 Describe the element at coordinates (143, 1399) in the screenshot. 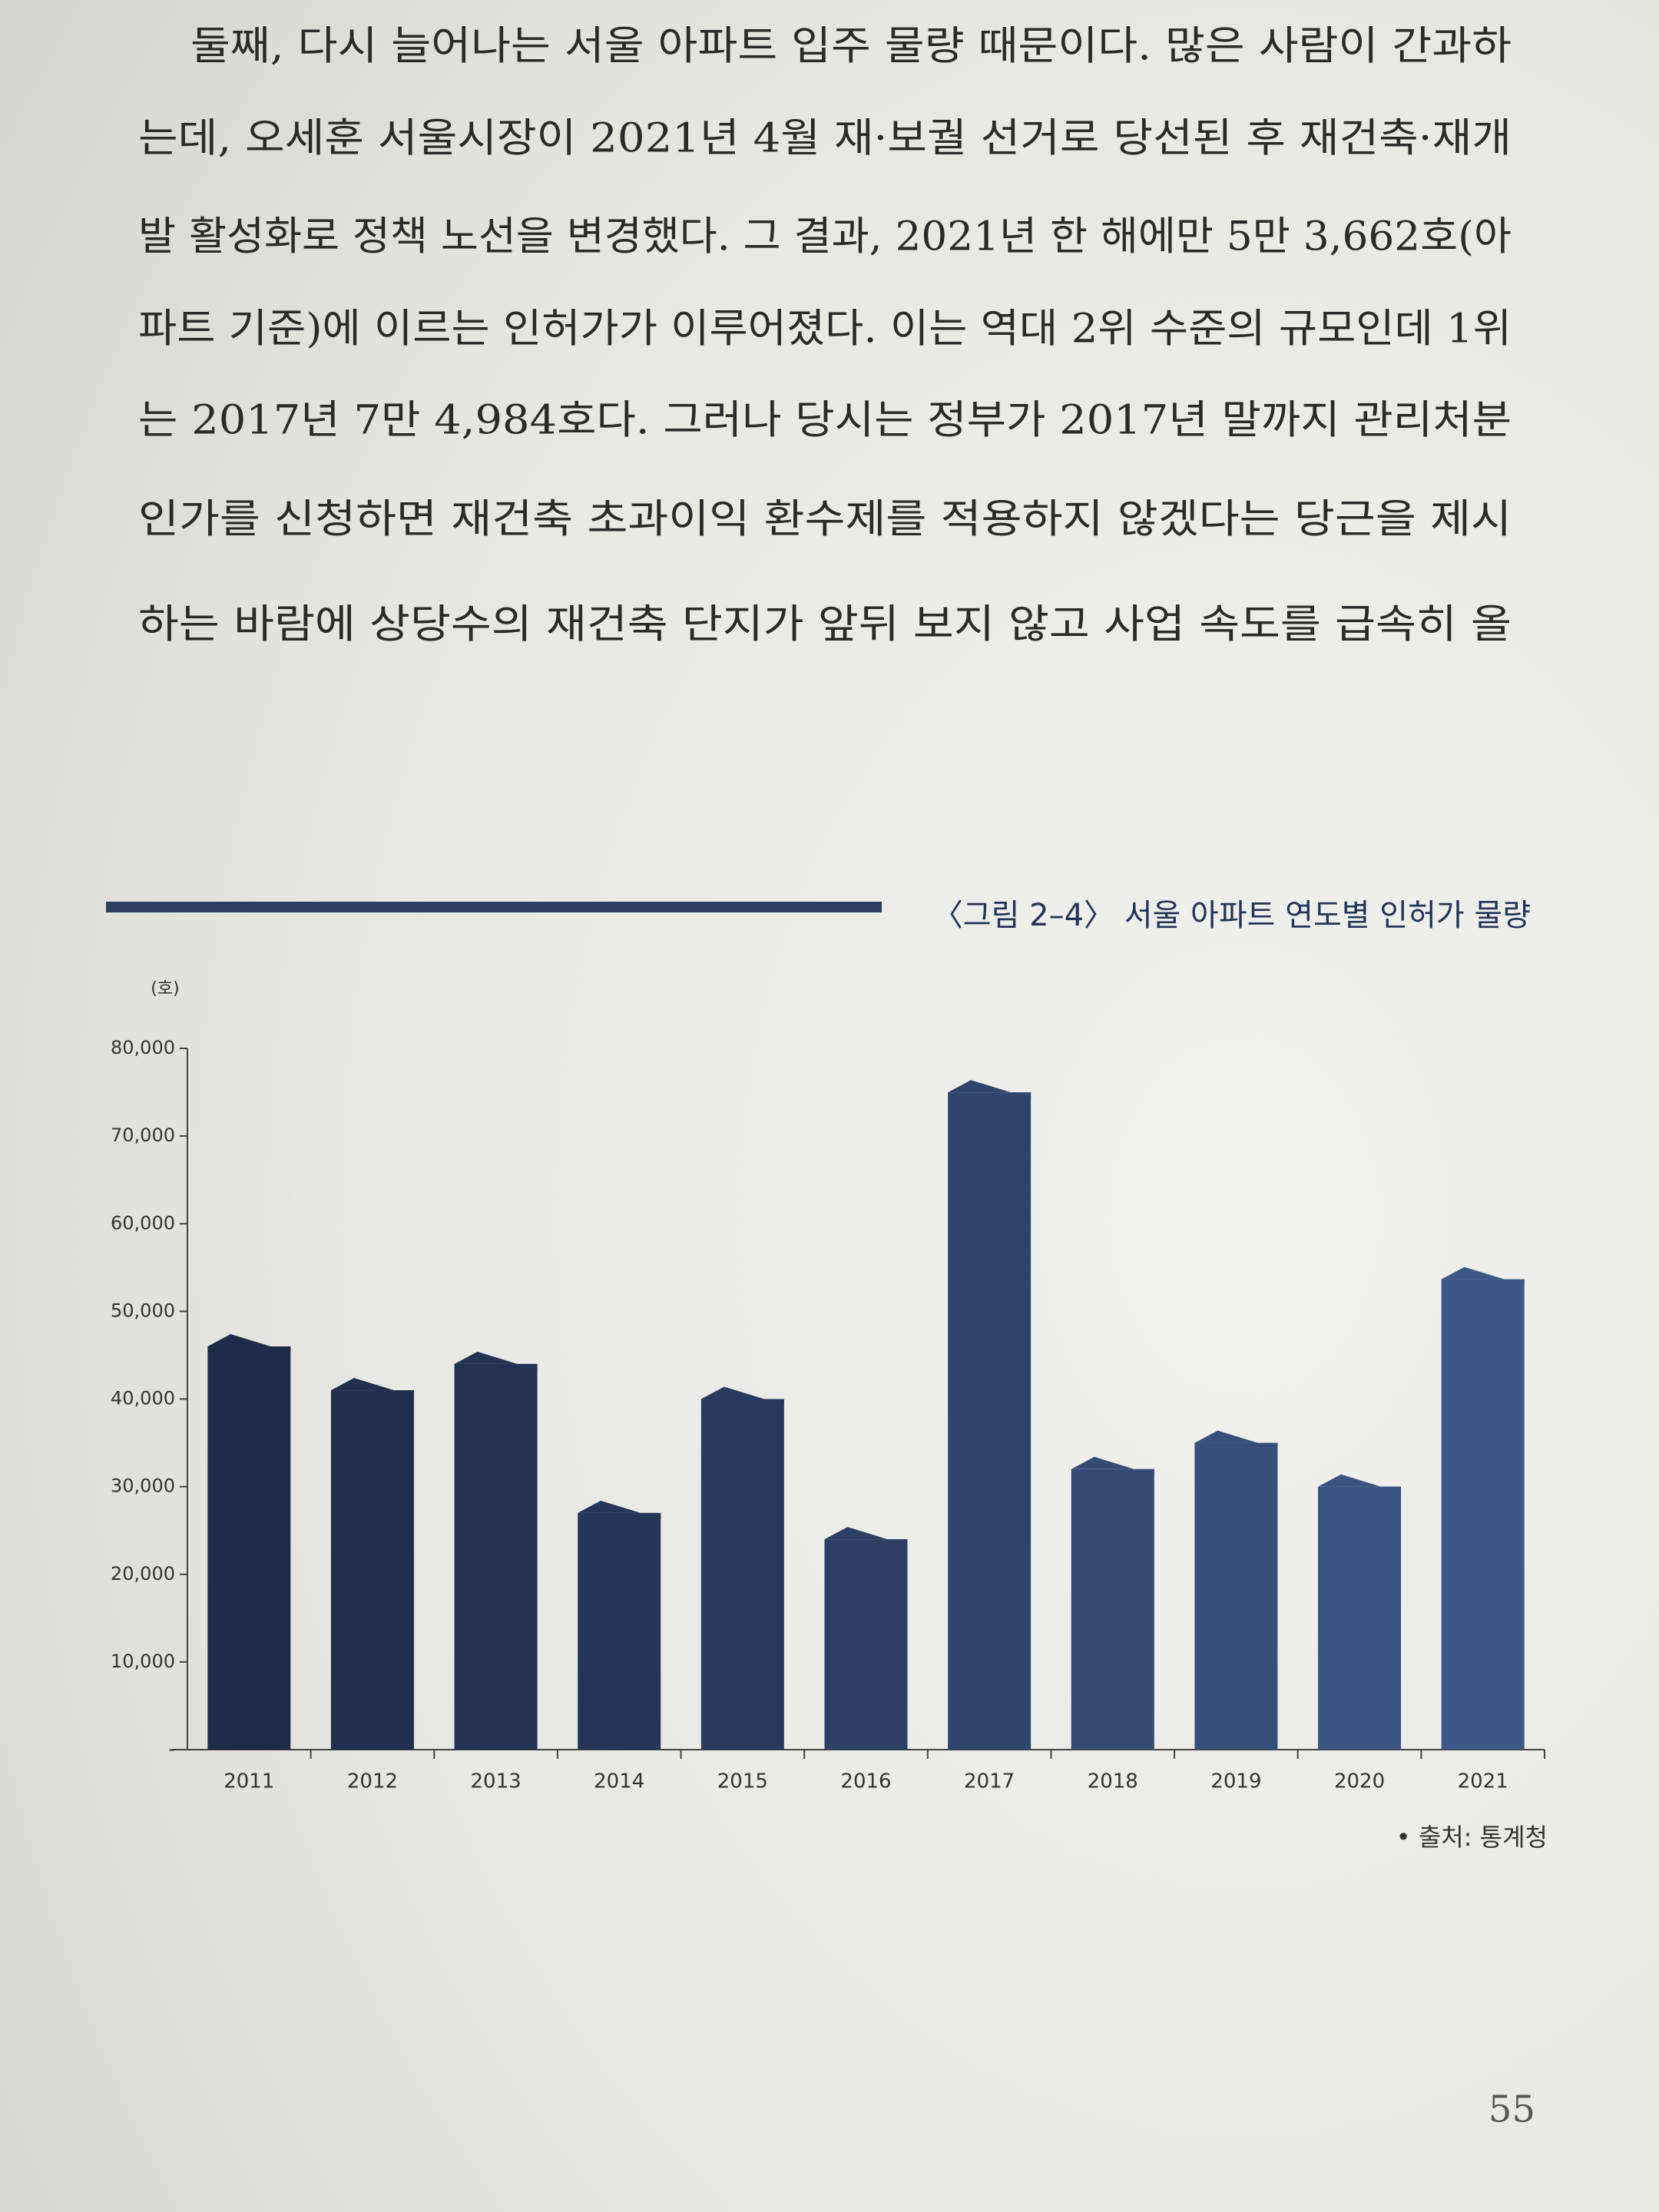

I see `y-tick-label: 40,000` at that location.